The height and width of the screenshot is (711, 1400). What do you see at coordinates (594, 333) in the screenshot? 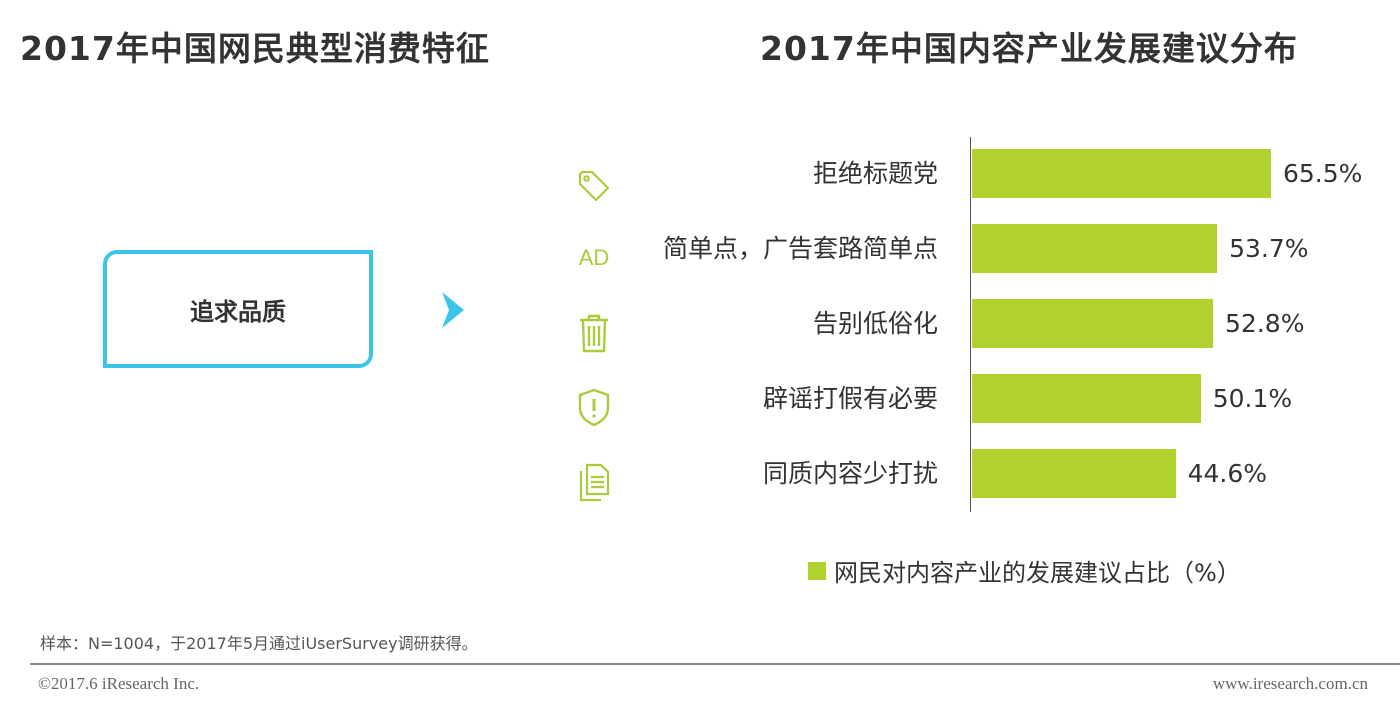
I see `trash-icon` at bounding box center [594, 333].